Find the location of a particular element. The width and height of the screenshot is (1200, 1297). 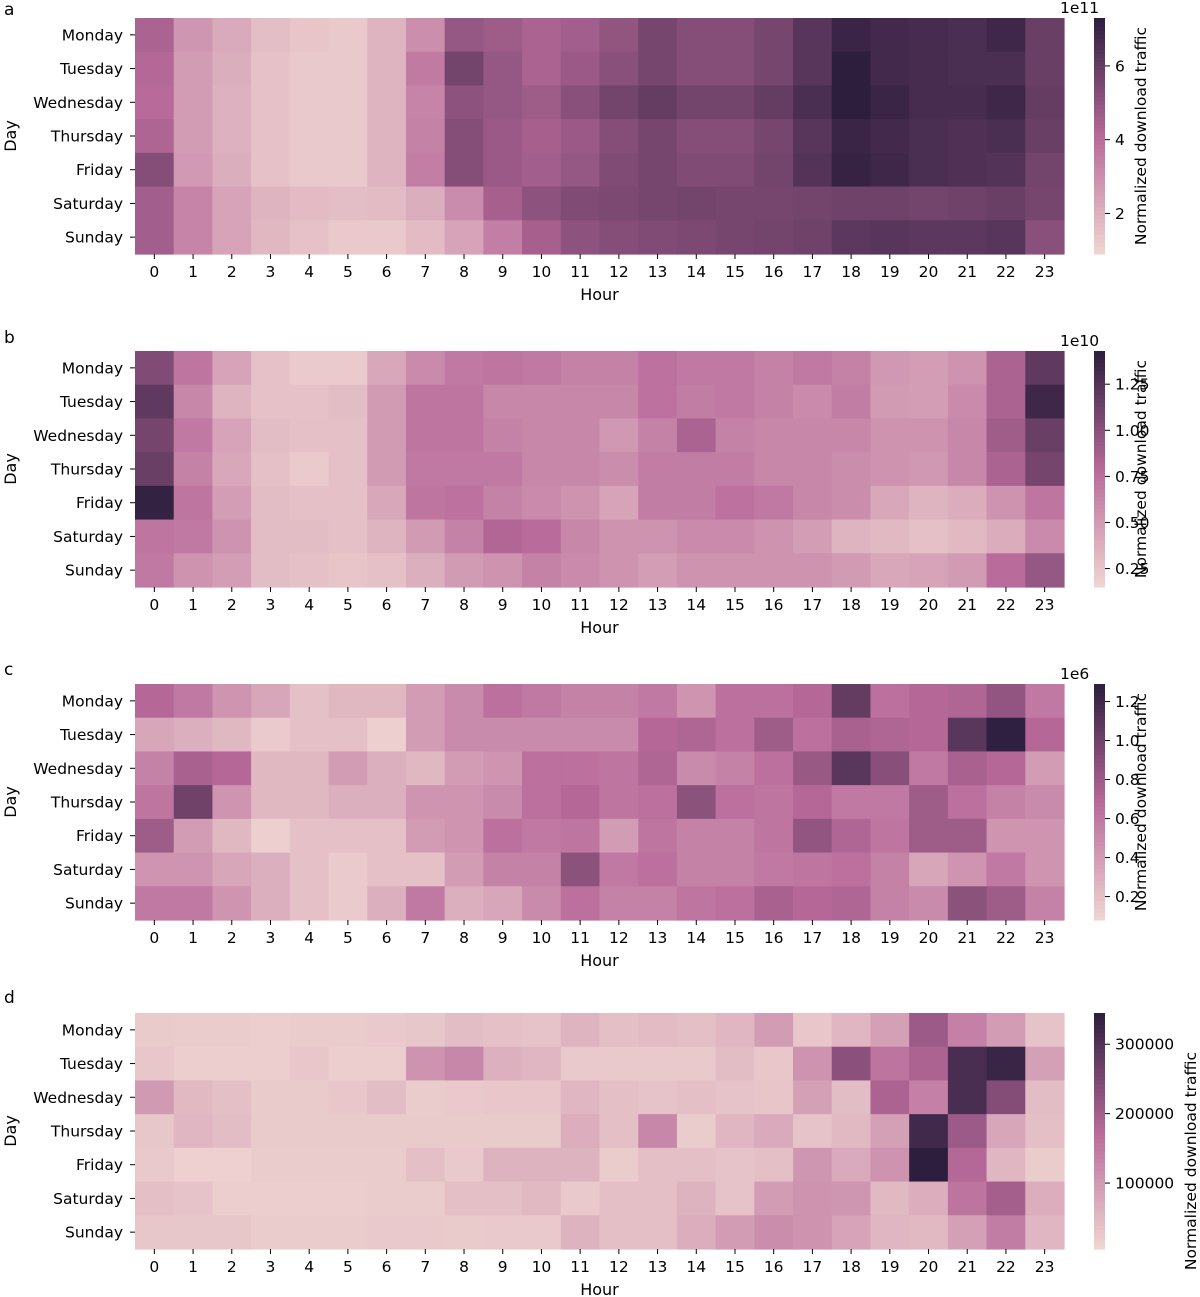

x-tick-label: 19 is located at coordinates (890, 1267).